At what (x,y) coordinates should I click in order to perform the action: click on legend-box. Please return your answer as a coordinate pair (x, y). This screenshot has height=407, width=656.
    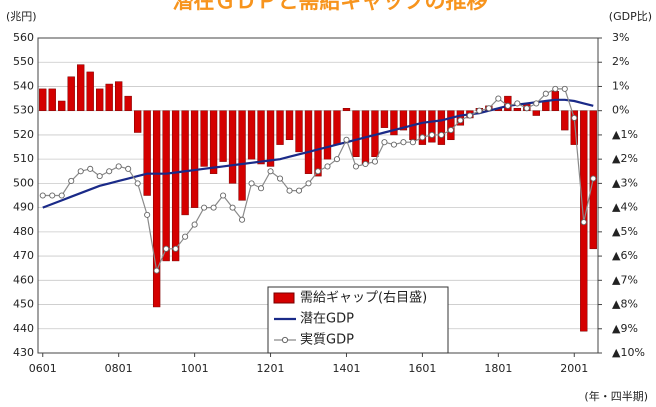
    Looking at the image, I should click on (358, 320).